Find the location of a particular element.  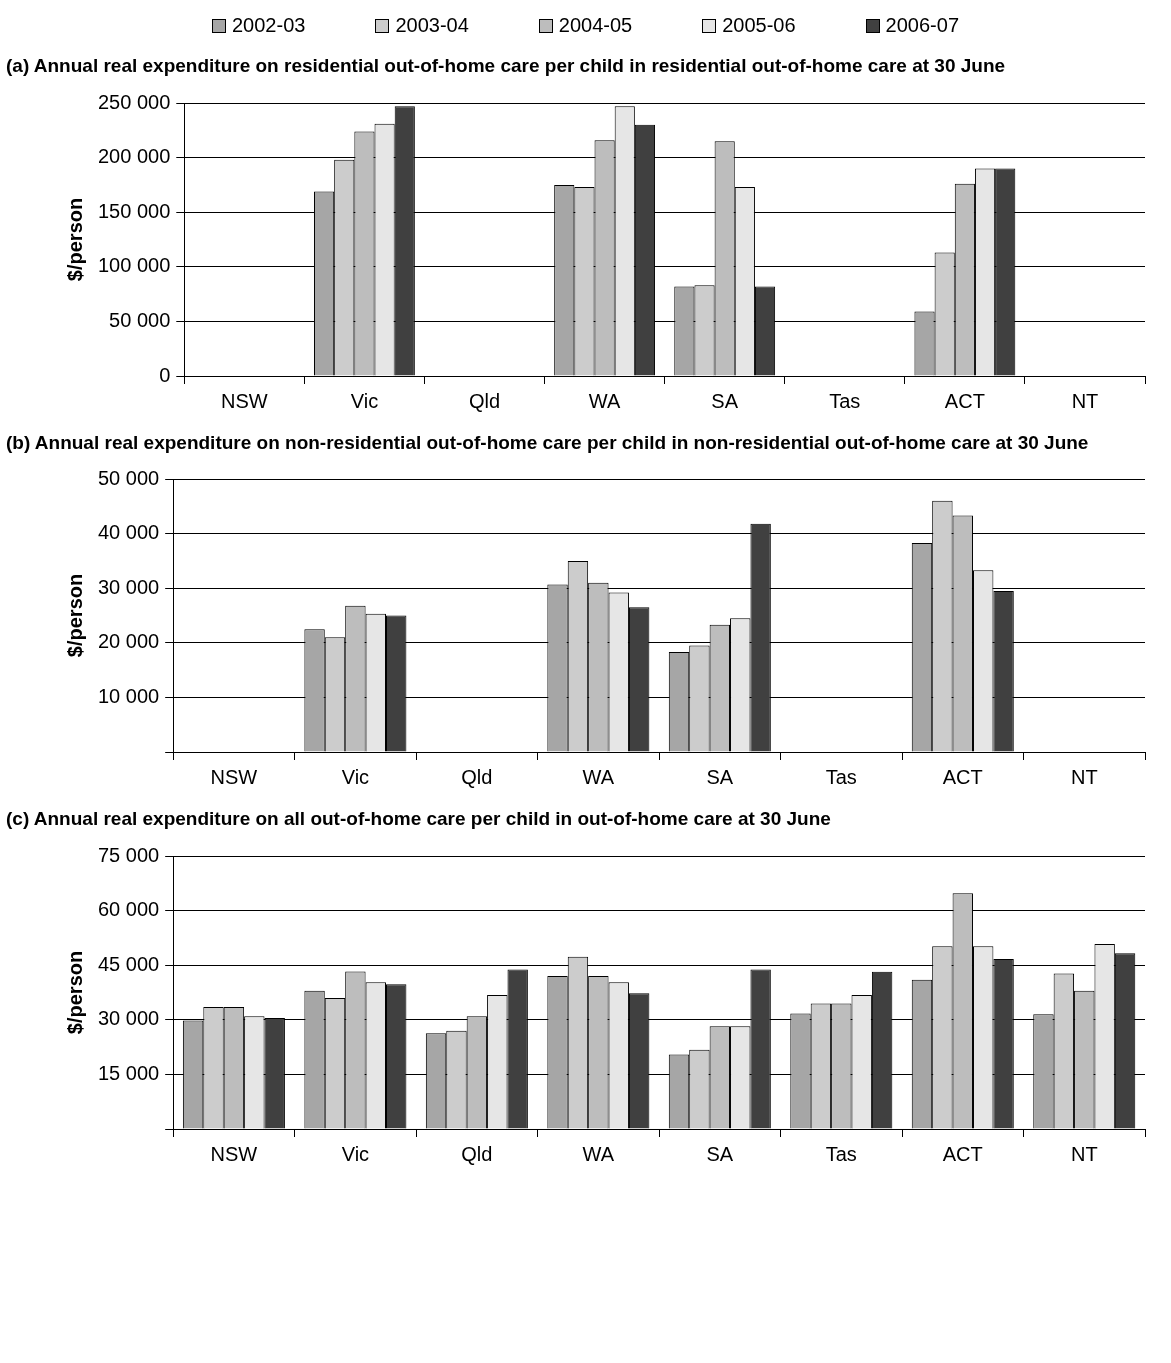

y-tick-label: 10 000 is located at coordinates (129, 696).